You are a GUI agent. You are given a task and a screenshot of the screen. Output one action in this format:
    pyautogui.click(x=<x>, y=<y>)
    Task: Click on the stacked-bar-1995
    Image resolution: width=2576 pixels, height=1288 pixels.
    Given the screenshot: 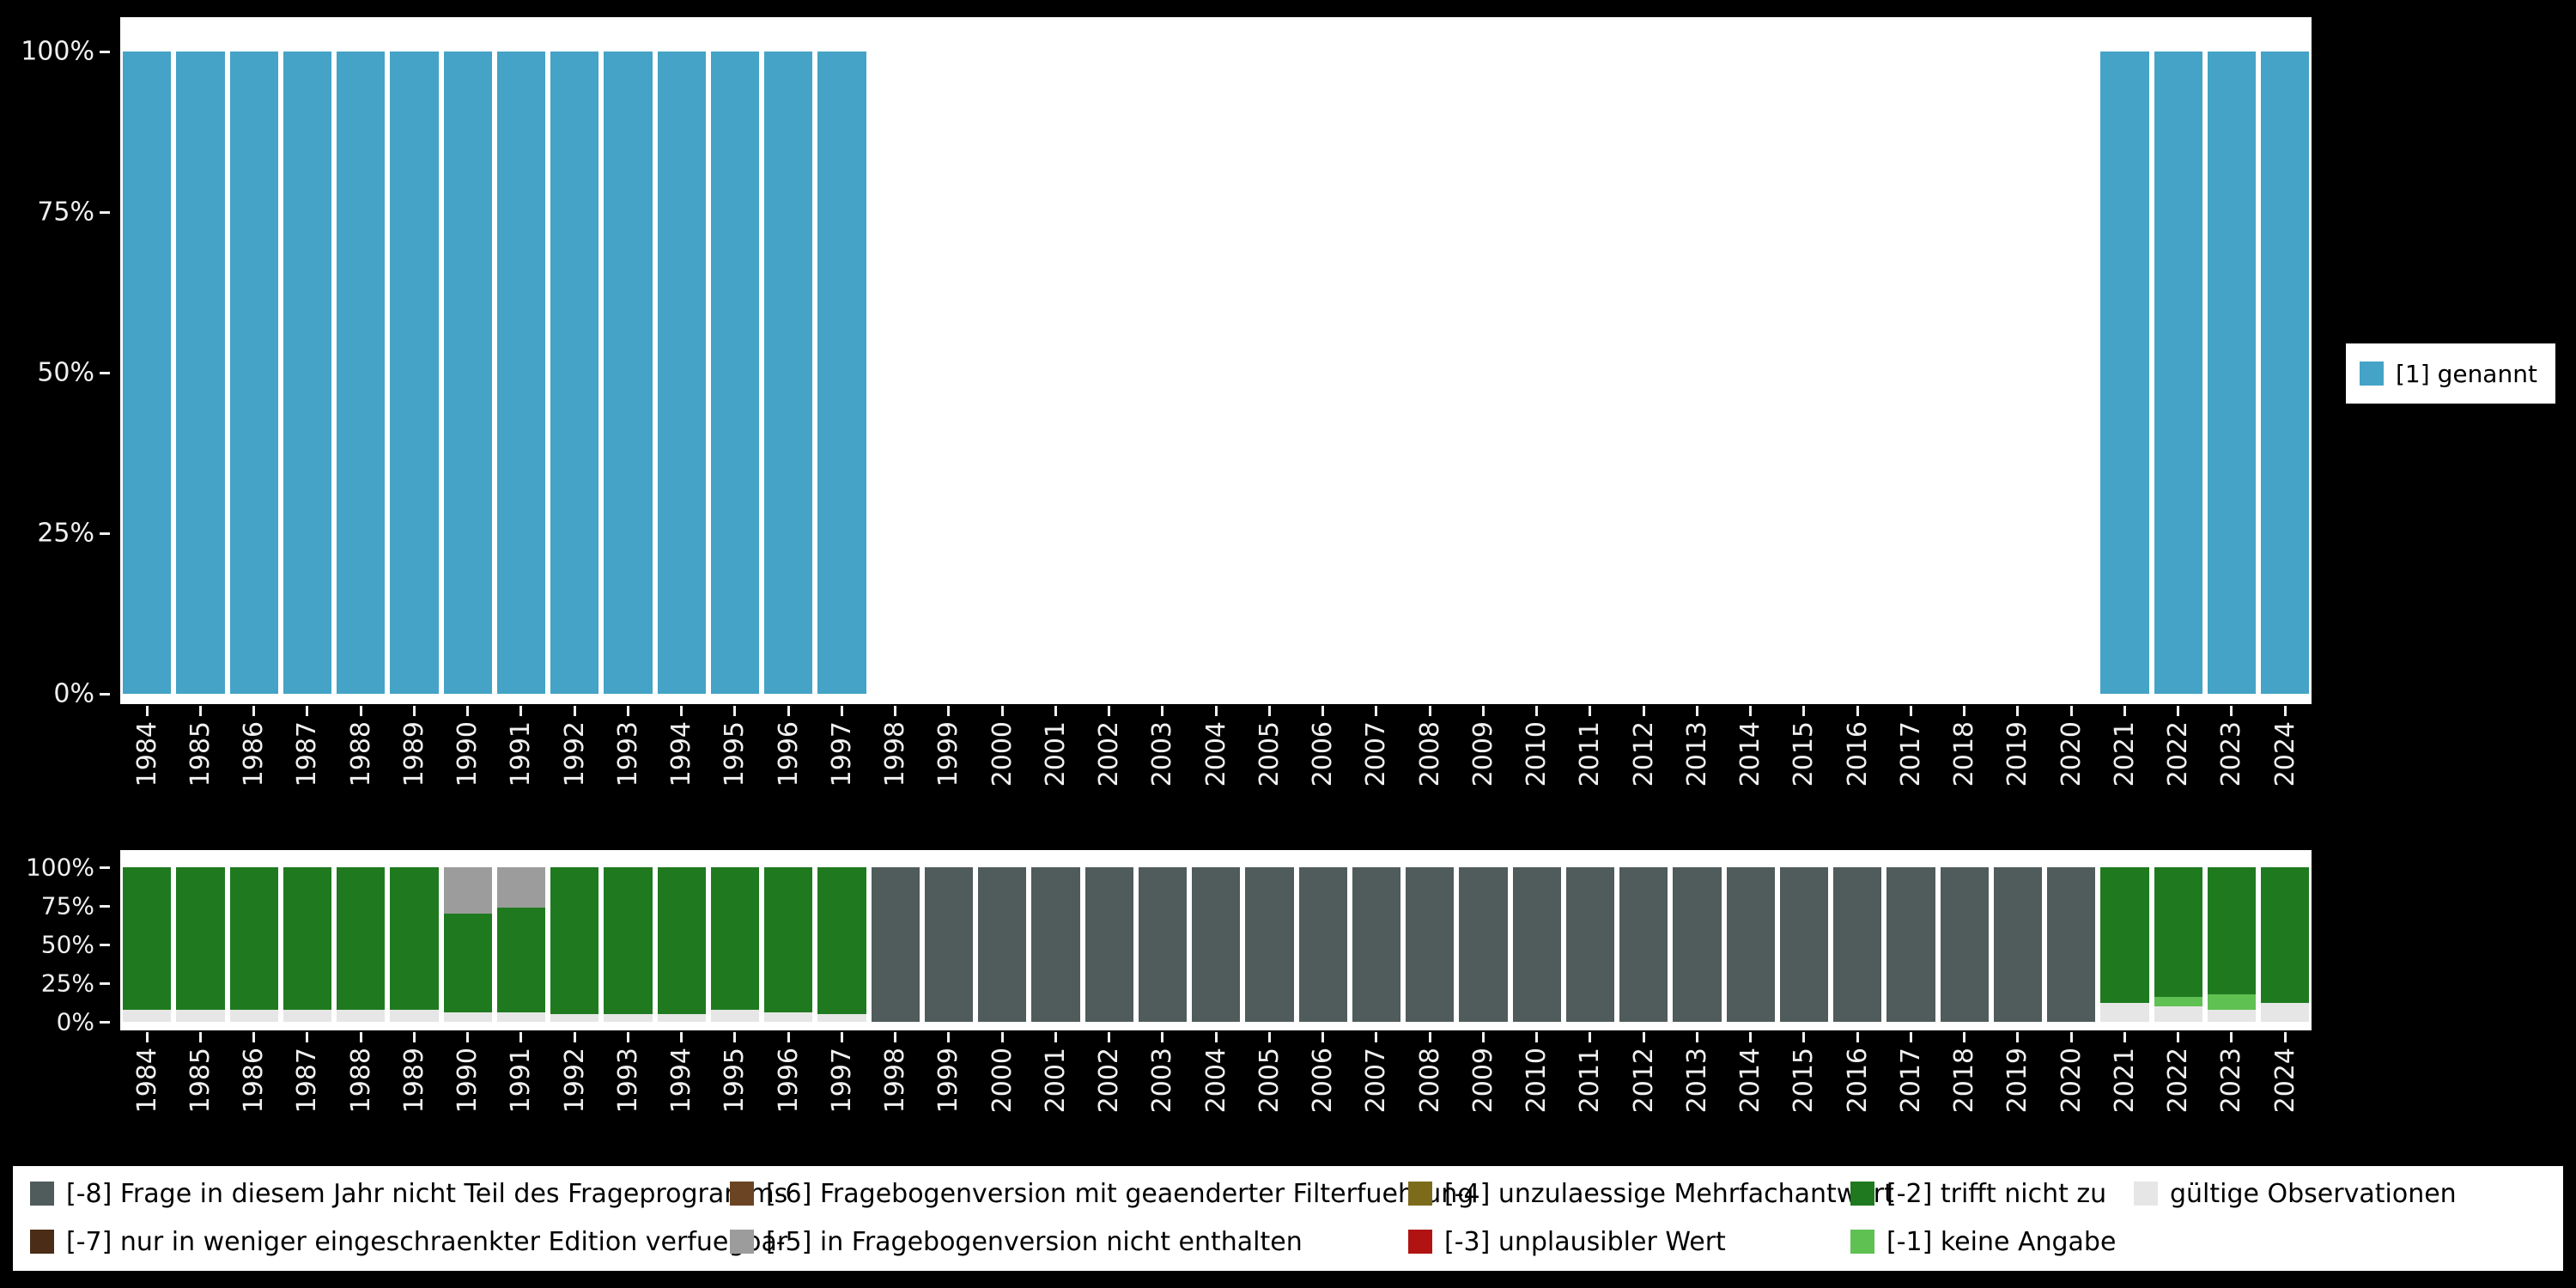 What is the action you would take?
    pyautogui.click(x=735, y=944)
    